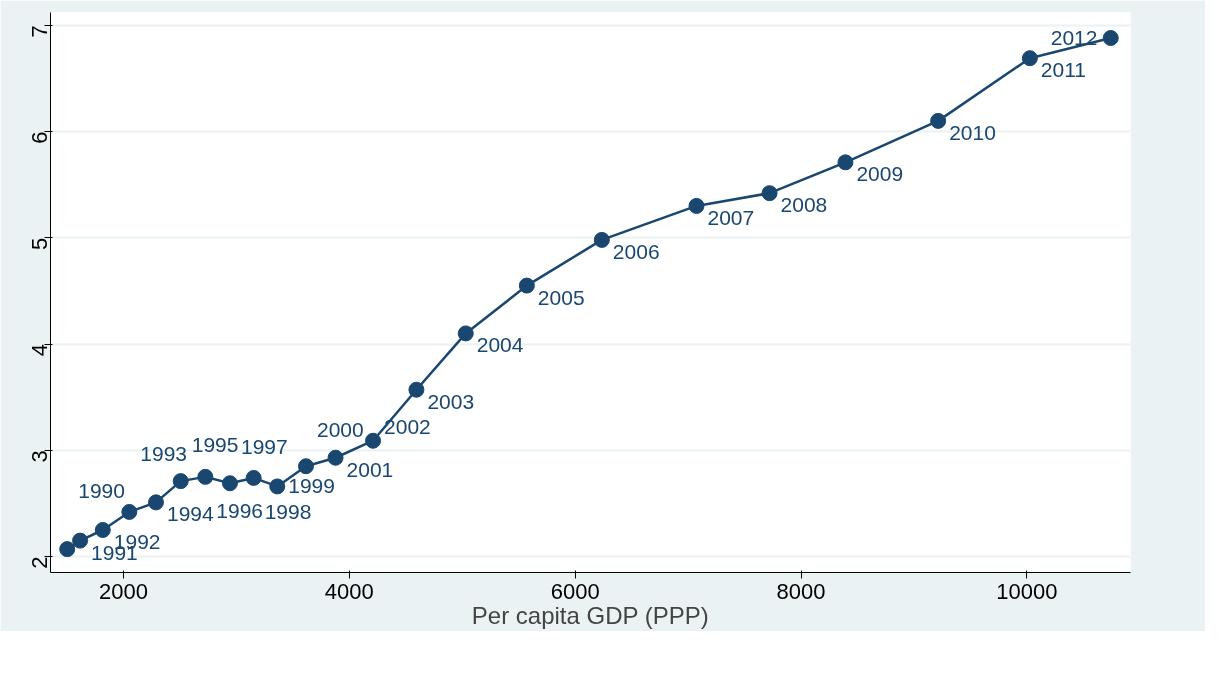 The height and width of the screenshot is (679, 1222). Describe the element at coordinates (1074, 37) in the screenshot. I see `annotation: 2012` at that location.